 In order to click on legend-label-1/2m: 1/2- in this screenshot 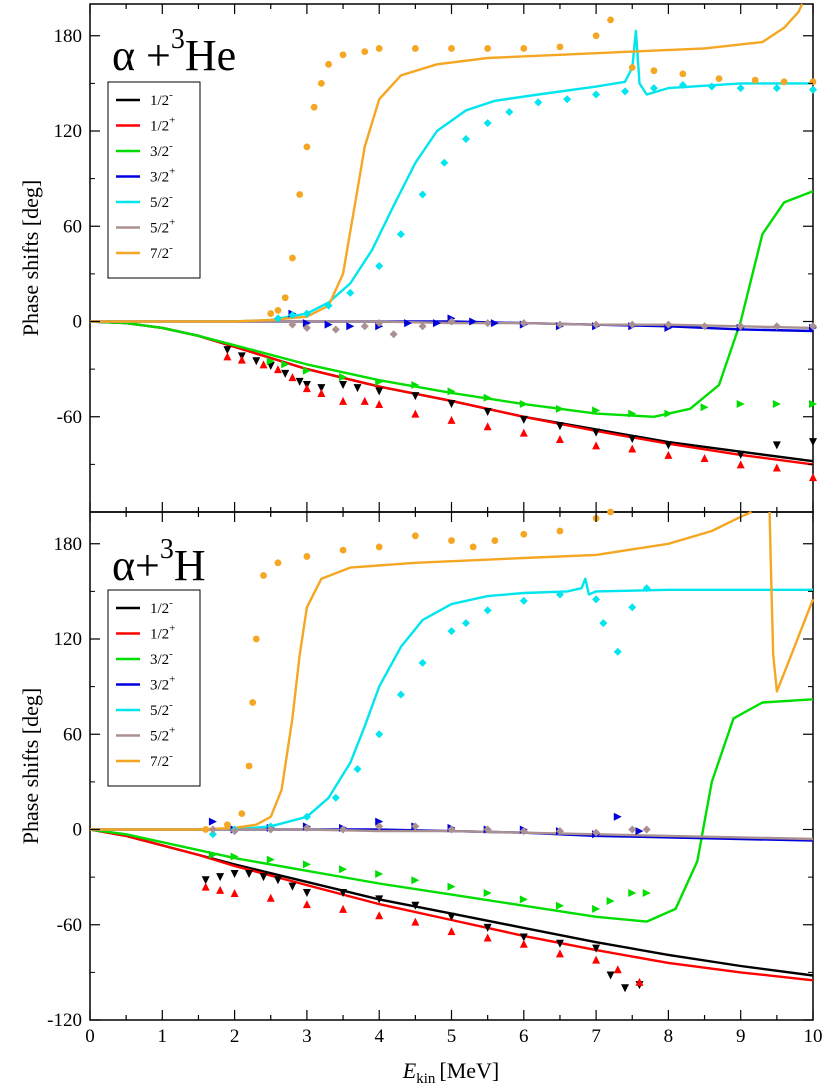, I will do `click(161, 99)`.